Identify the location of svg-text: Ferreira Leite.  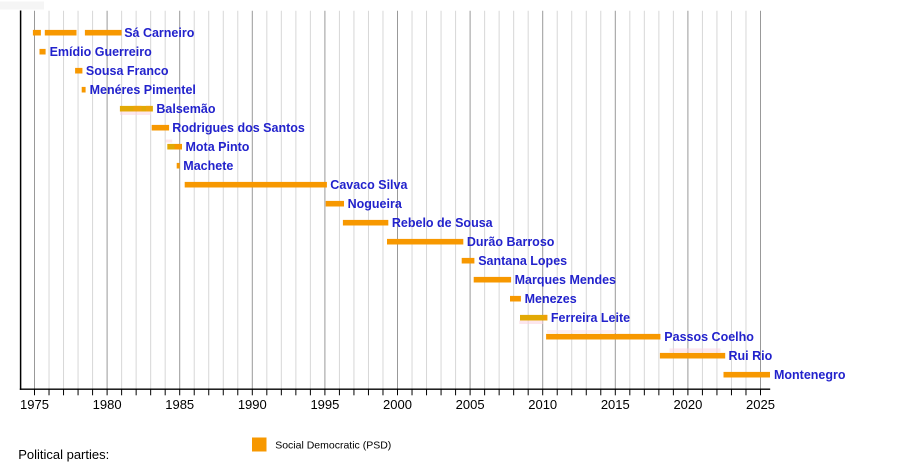
(590, 318).